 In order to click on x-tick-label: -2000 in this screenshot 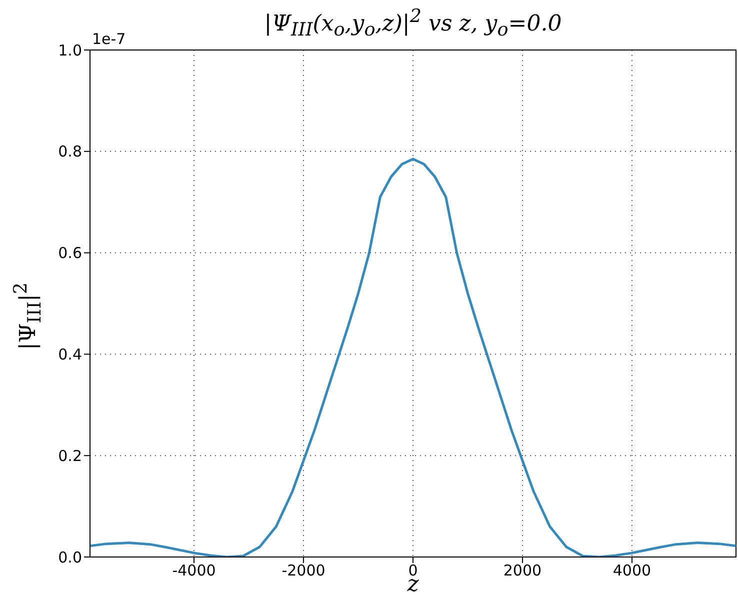, I will do `click(304, 571)`.